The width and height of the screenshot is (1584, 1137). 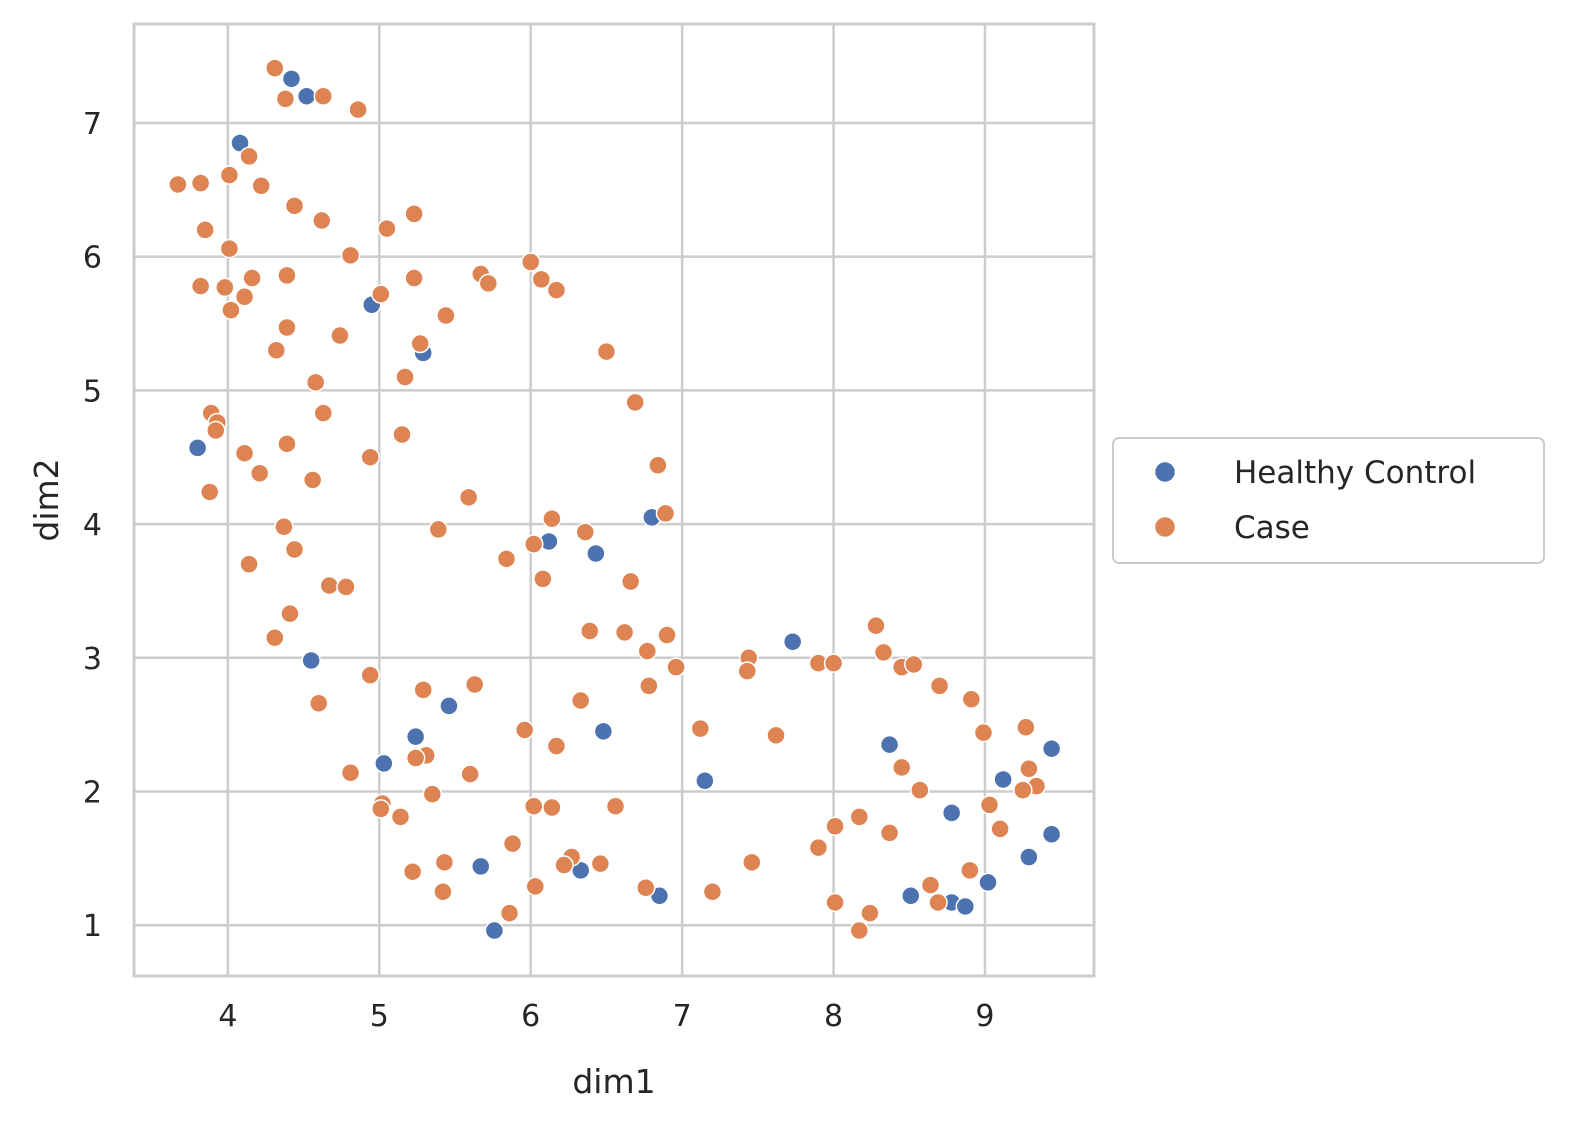 What do you see at coordinates (92, 124) in the screenshot?
I see `y-tick-label: 7` at bounding box center [92, 124].